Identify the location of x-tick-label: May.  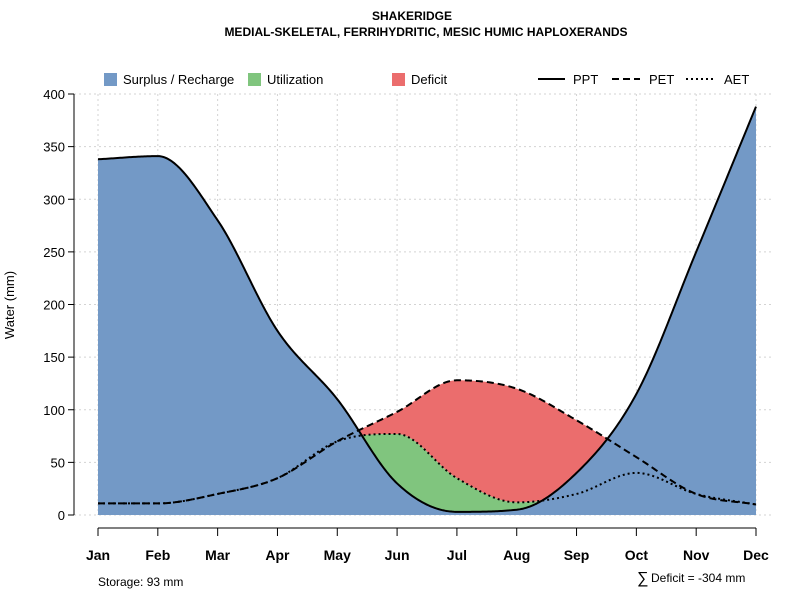
(337, 555).